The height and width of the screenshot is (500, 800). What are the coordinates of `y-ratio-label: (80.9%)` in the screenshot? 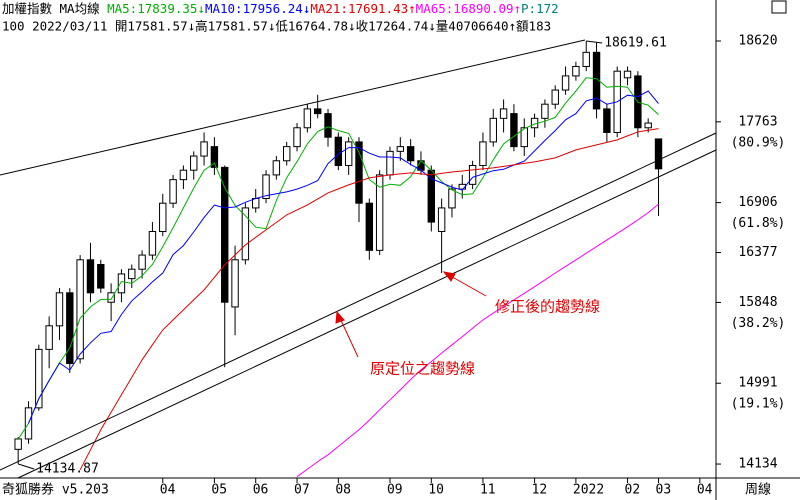 It's located at (758, 142).